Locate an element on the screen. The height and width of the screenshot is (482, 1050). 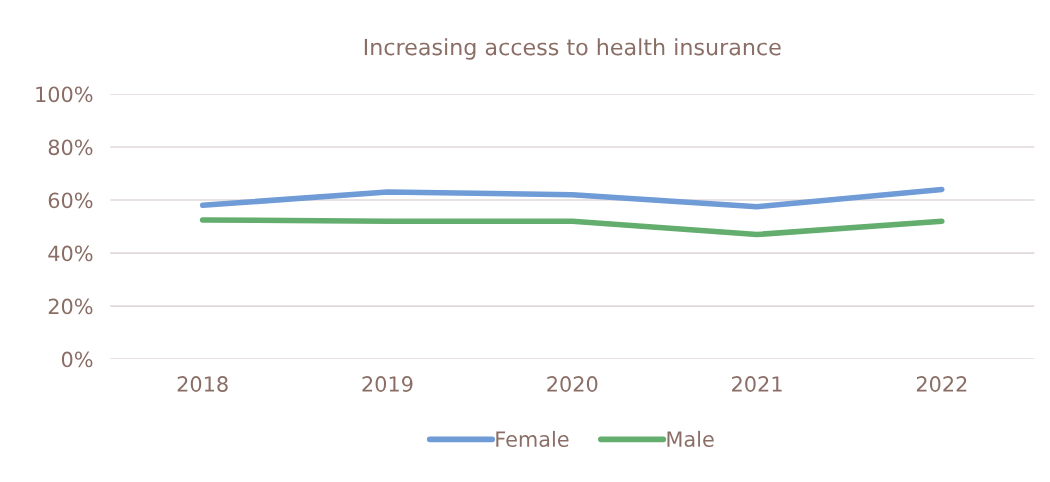
x-tick-label: 2021 is located at coordinates (757, 384).